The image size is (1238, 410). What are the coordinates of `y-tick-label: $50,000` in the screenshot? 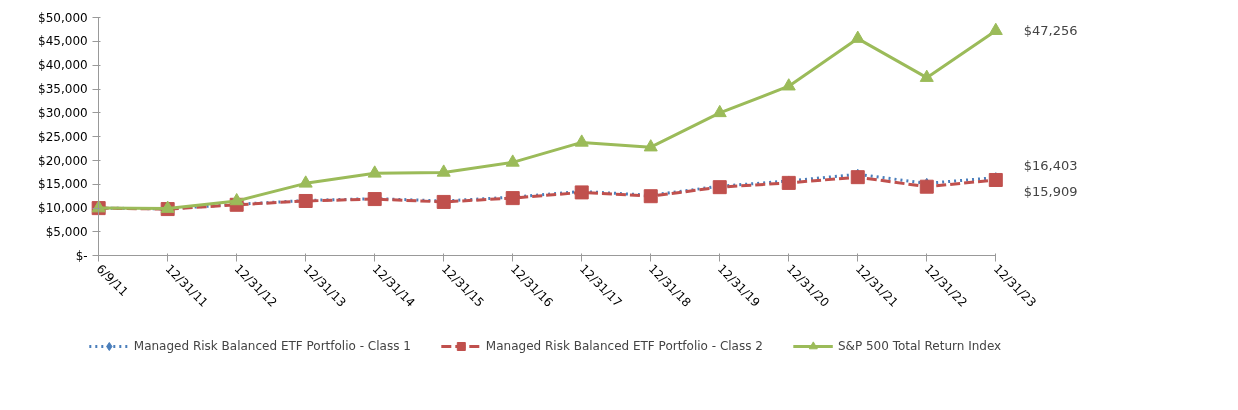 It's located at (63, 17).